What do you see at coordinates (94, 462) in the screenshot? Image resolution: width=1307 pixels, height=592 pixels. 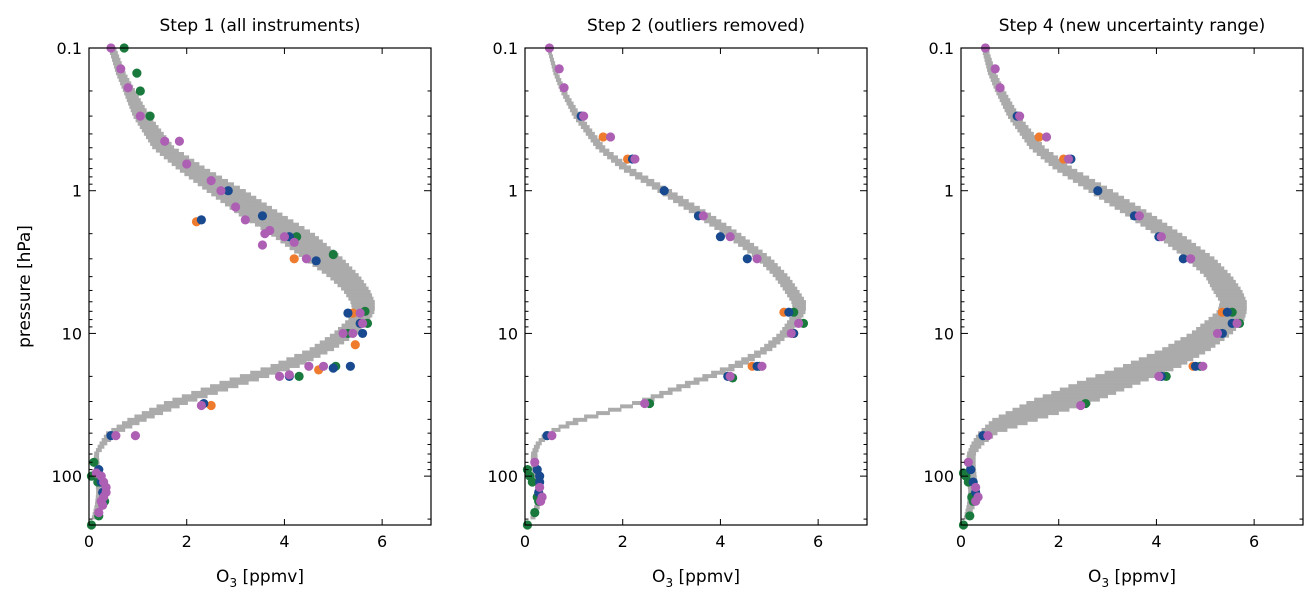 I see `data-point-green` at bounding box center [94, 462].